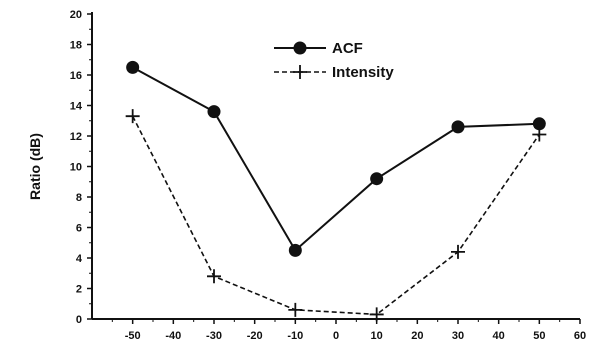 This screenshot has width=589, height=345. What do you see at coordinates (336, 336) in the screenshot?
I see `x-tick-label: 0` at bounding box center [336, 336].